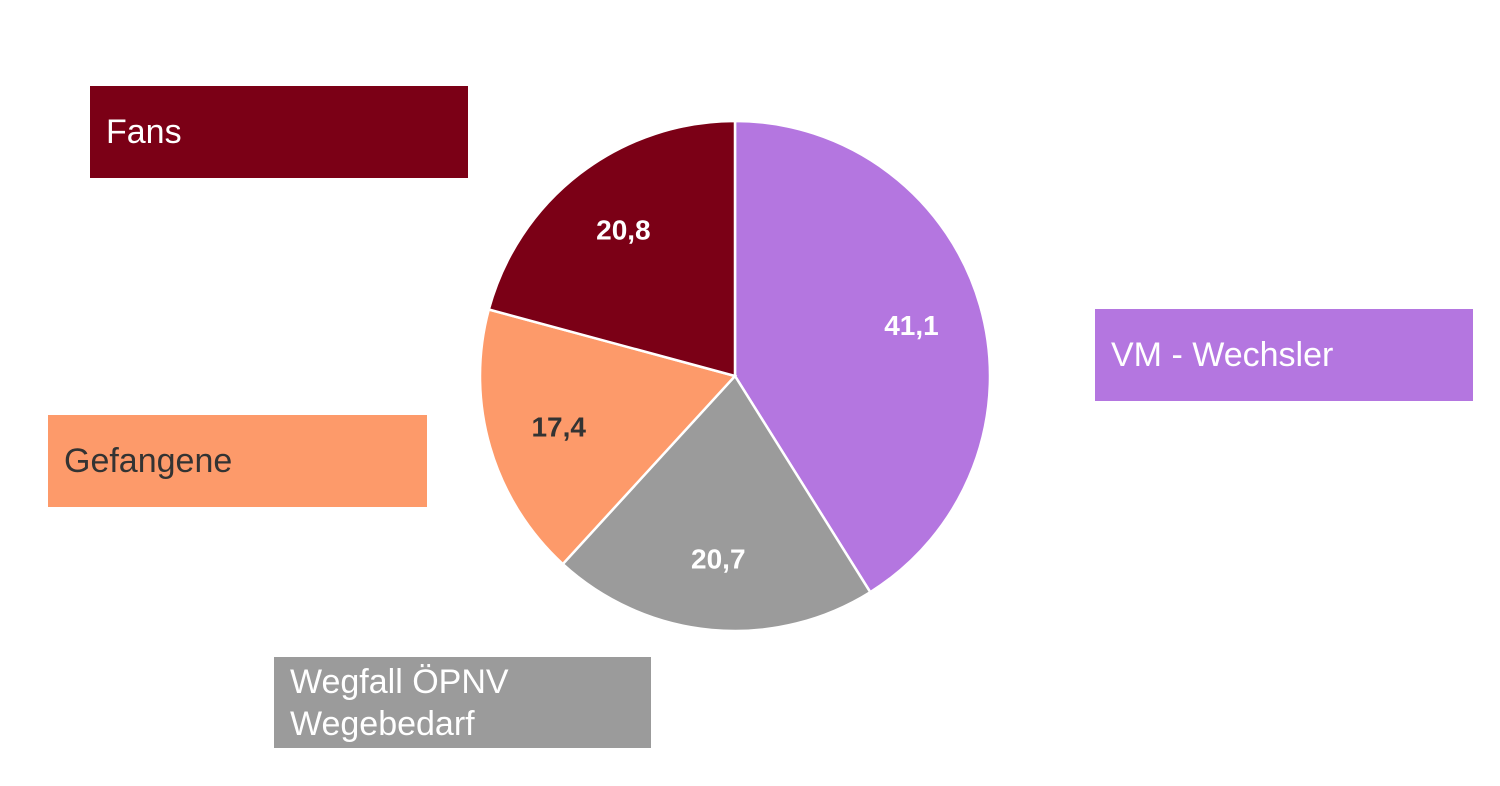 The width and height of the screenshot is (1500, 786). I want to click on legend-fans-label: Fans, so click(144, 132).